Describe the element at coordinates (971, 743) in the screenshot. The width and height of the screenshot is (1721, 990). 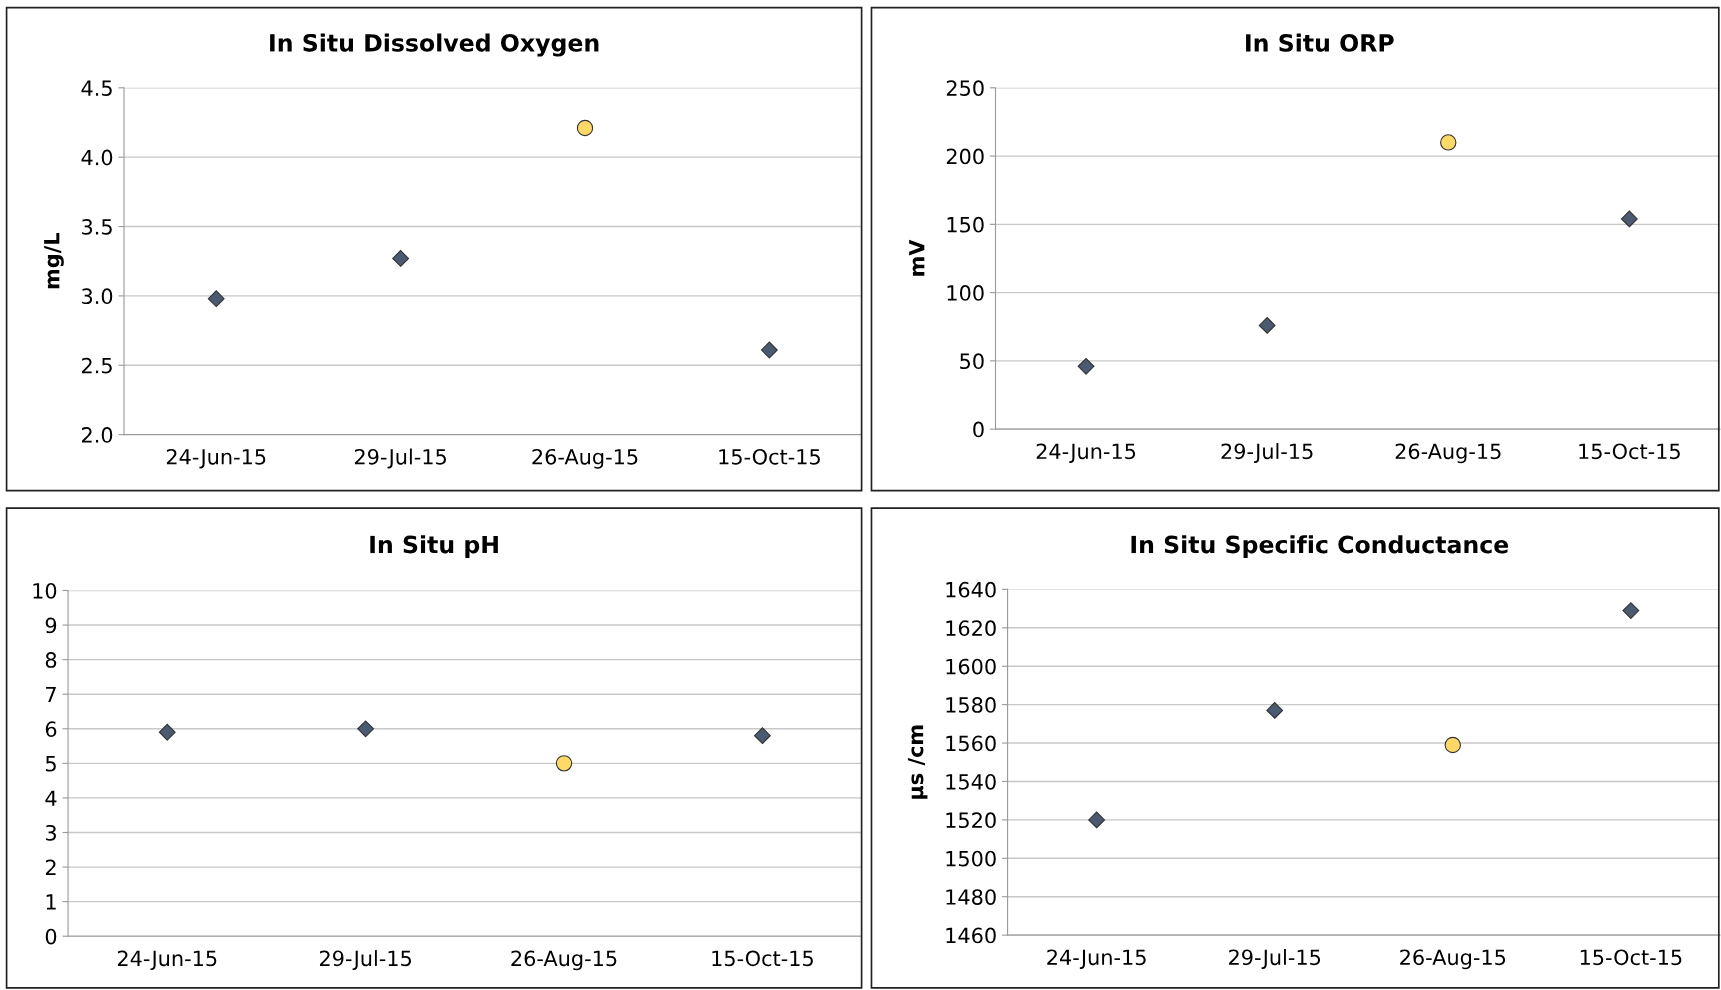
I see `y-tick-label: 1560` at that location.